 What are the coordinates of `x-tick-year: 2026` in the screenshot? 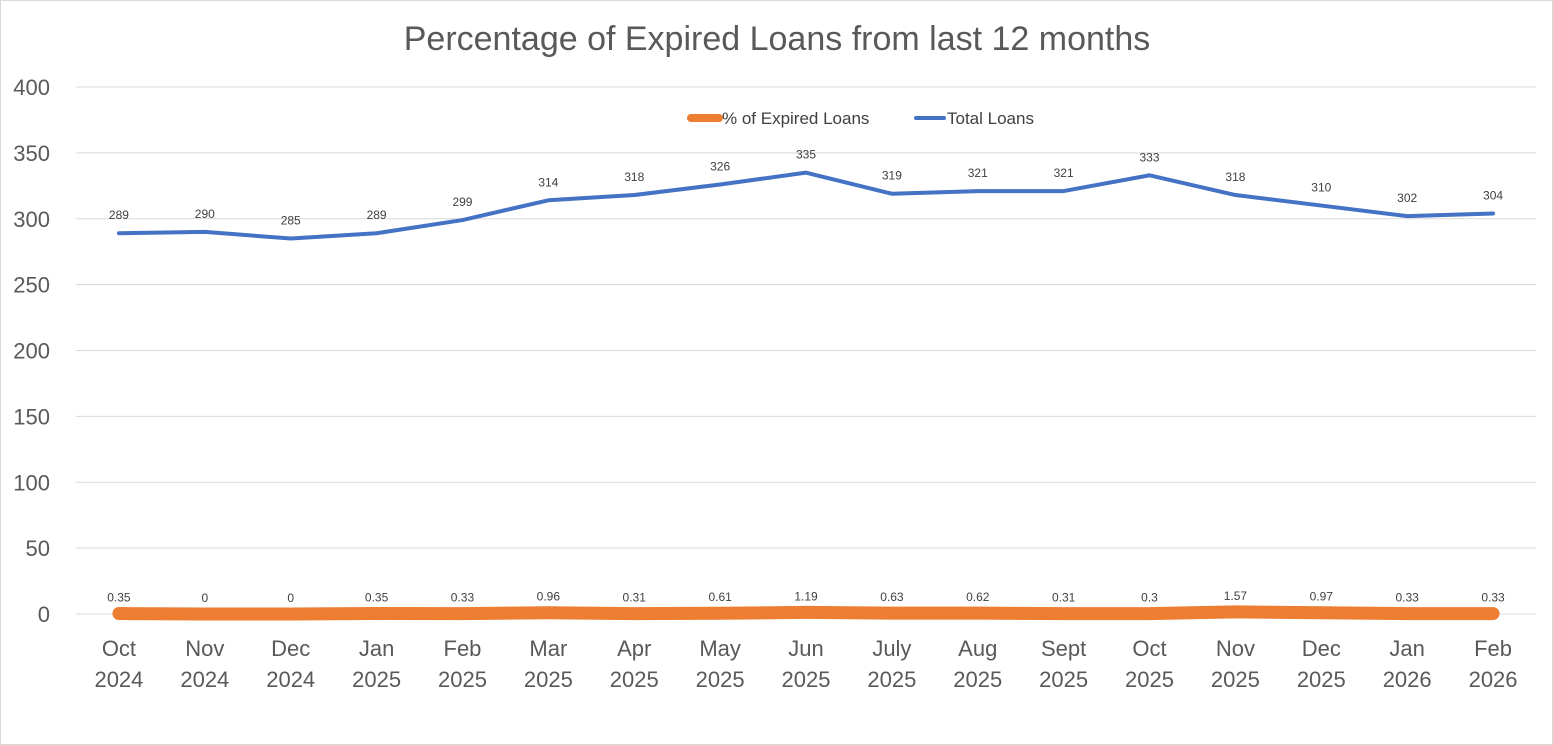 It's located at (1493, 679).